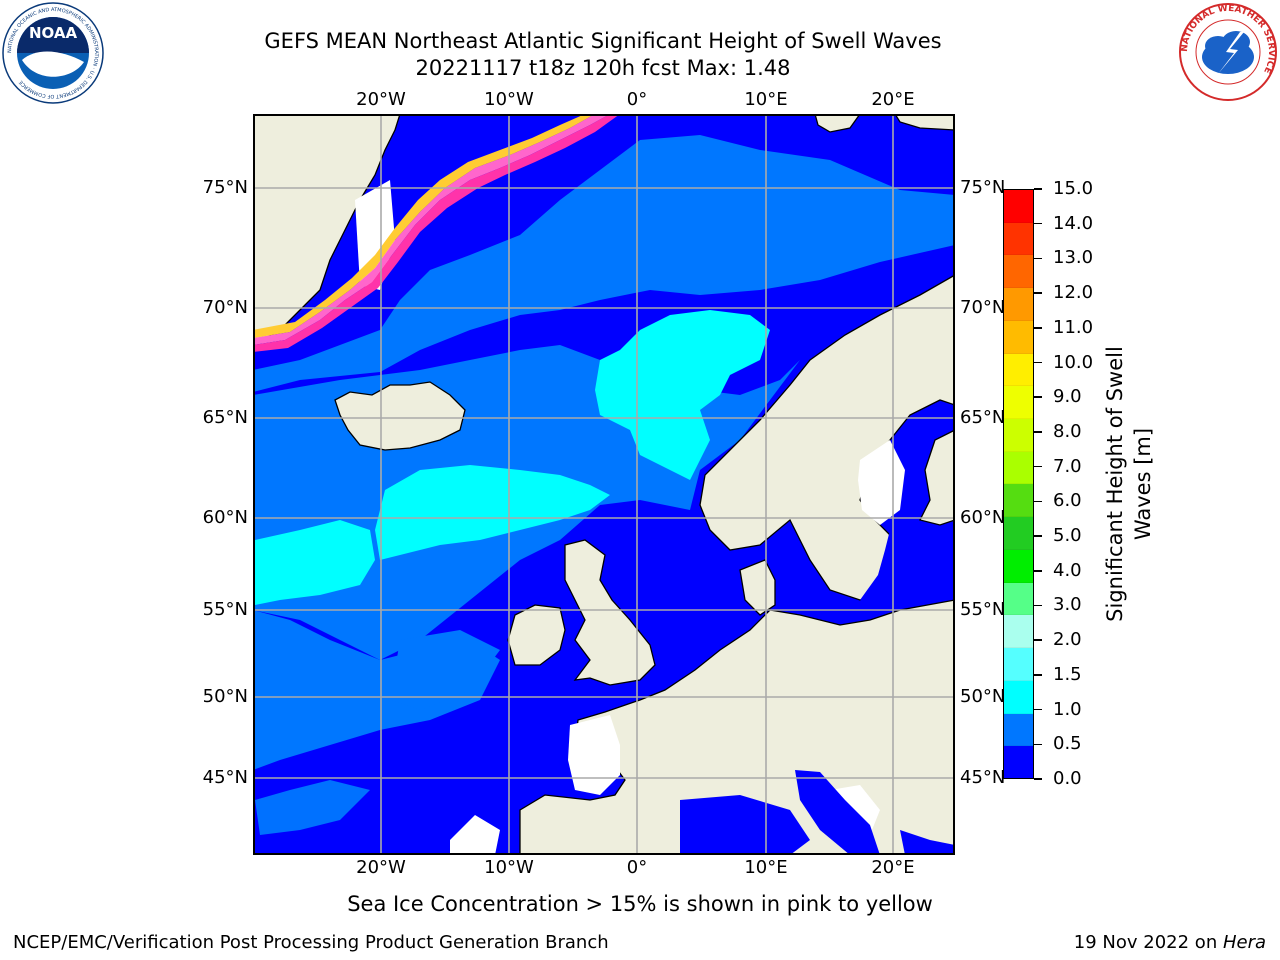 The image size is (1280, 960). Describe the element at coordinates (1067, 432) in the screenshot. I see `colorbar-tick-label: 8.0` at that location.